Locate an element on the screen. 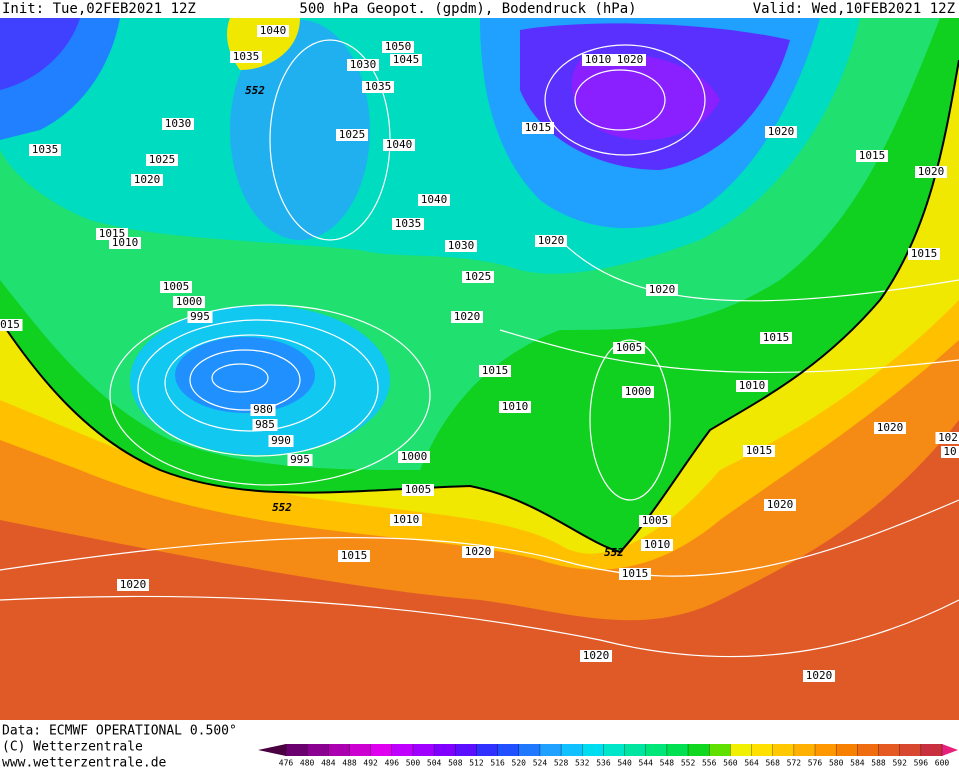 Image resolution: width=959 pixels, height=770 pixels. isobar-label: 1005 is located at coordinates (629, 347).